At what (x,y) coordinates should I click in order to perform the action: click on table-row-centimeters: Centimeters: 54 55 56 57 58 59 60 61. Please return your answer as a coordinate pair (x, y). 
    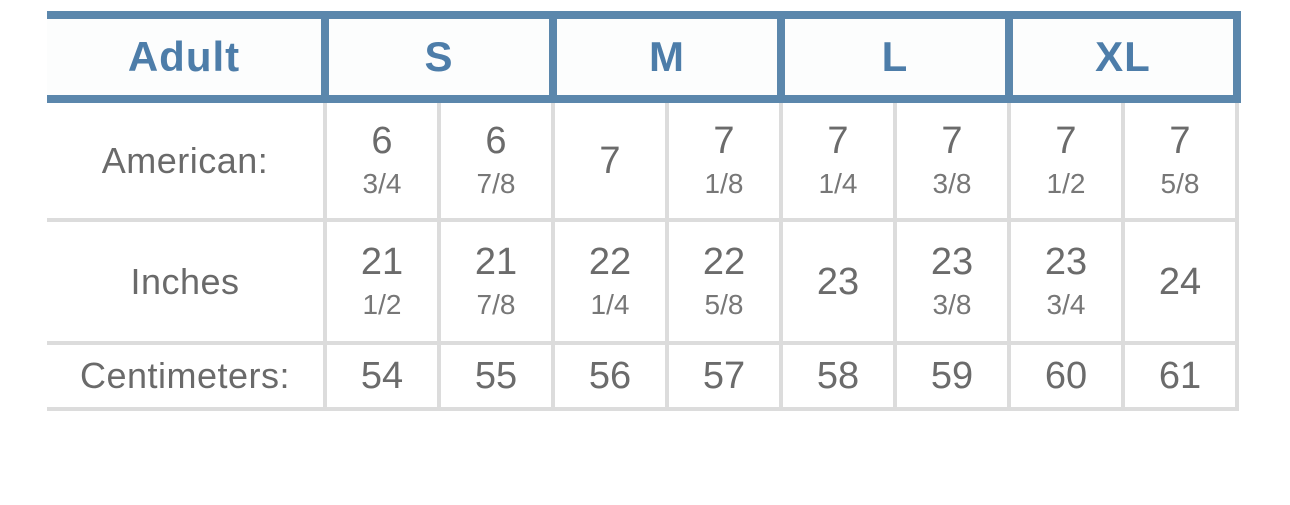
    Looking at the image, I should click on (643, 376).